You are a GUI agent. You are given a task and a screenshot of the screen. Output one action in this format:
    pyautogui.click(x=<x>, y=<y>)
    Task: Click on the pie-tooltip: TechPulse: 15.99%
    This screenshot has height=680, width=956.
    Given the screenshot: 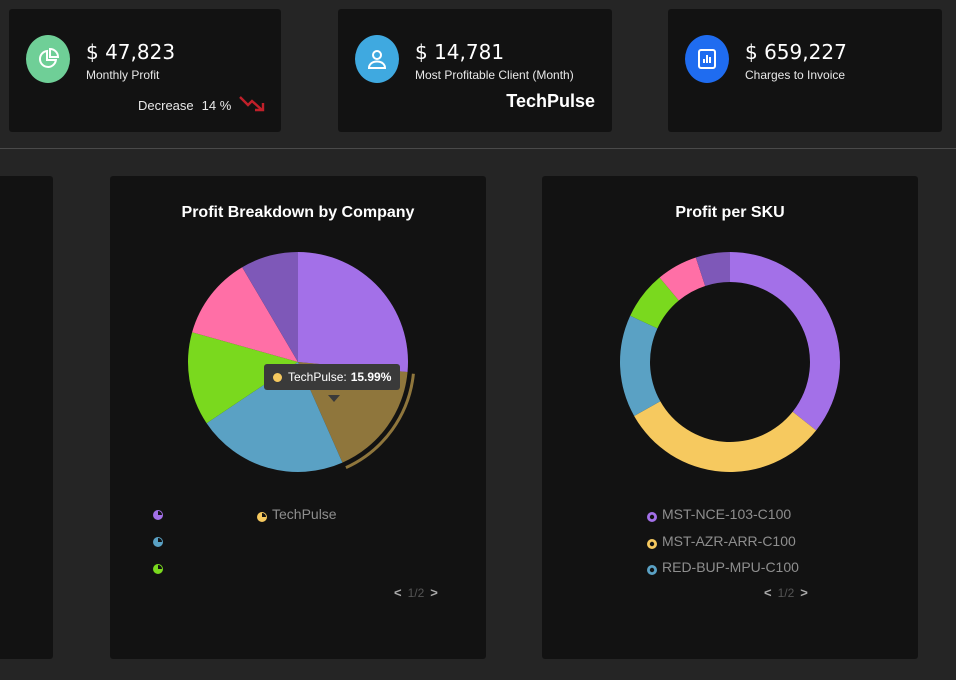 What is the action you would take?
    pyautogui.click(x=332, y=377)
    